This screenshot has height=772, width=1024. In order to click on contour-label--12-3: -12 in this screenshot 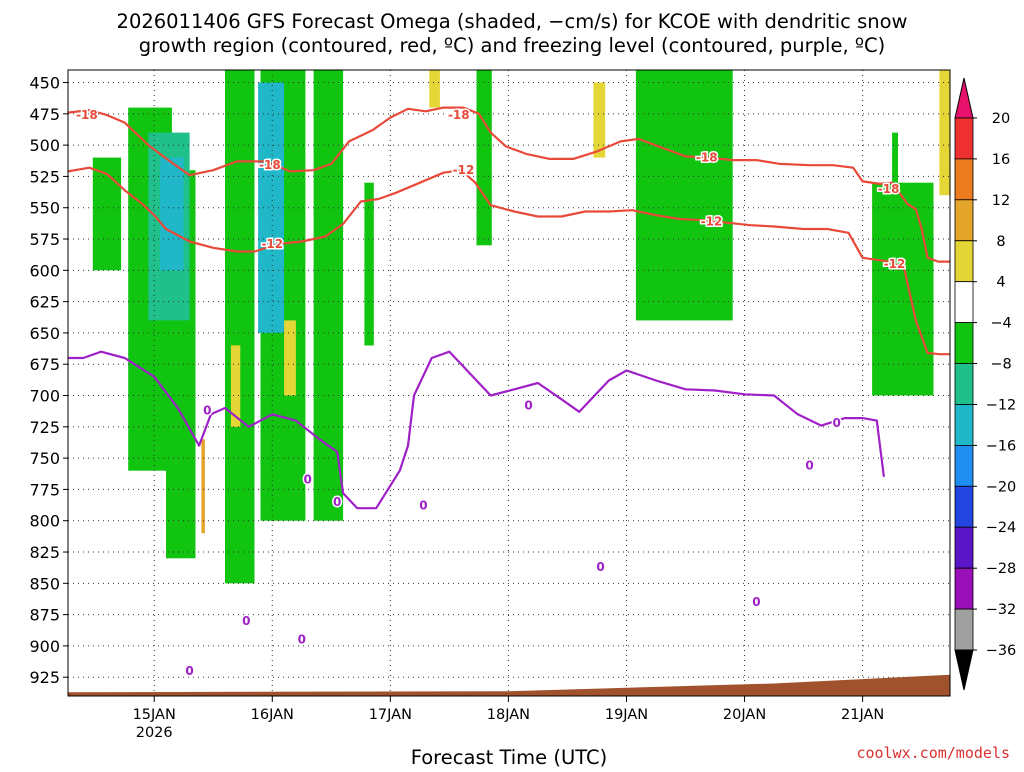, I will do `click(895, 264)`.